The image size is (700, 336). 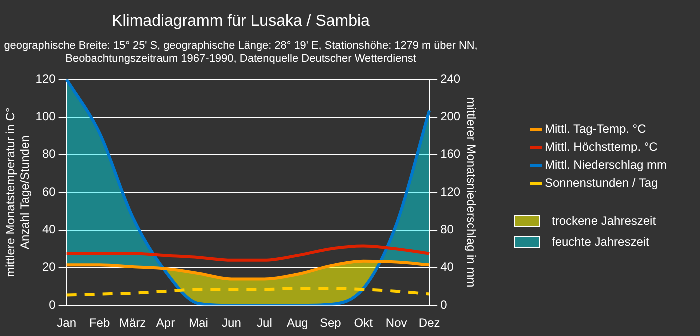 What do you see at coordinates (241, 21) in the screenshot?
I see `chart-title: Klimadiagramm für Lusaka / Sambia` at bounding box center [241, 21].